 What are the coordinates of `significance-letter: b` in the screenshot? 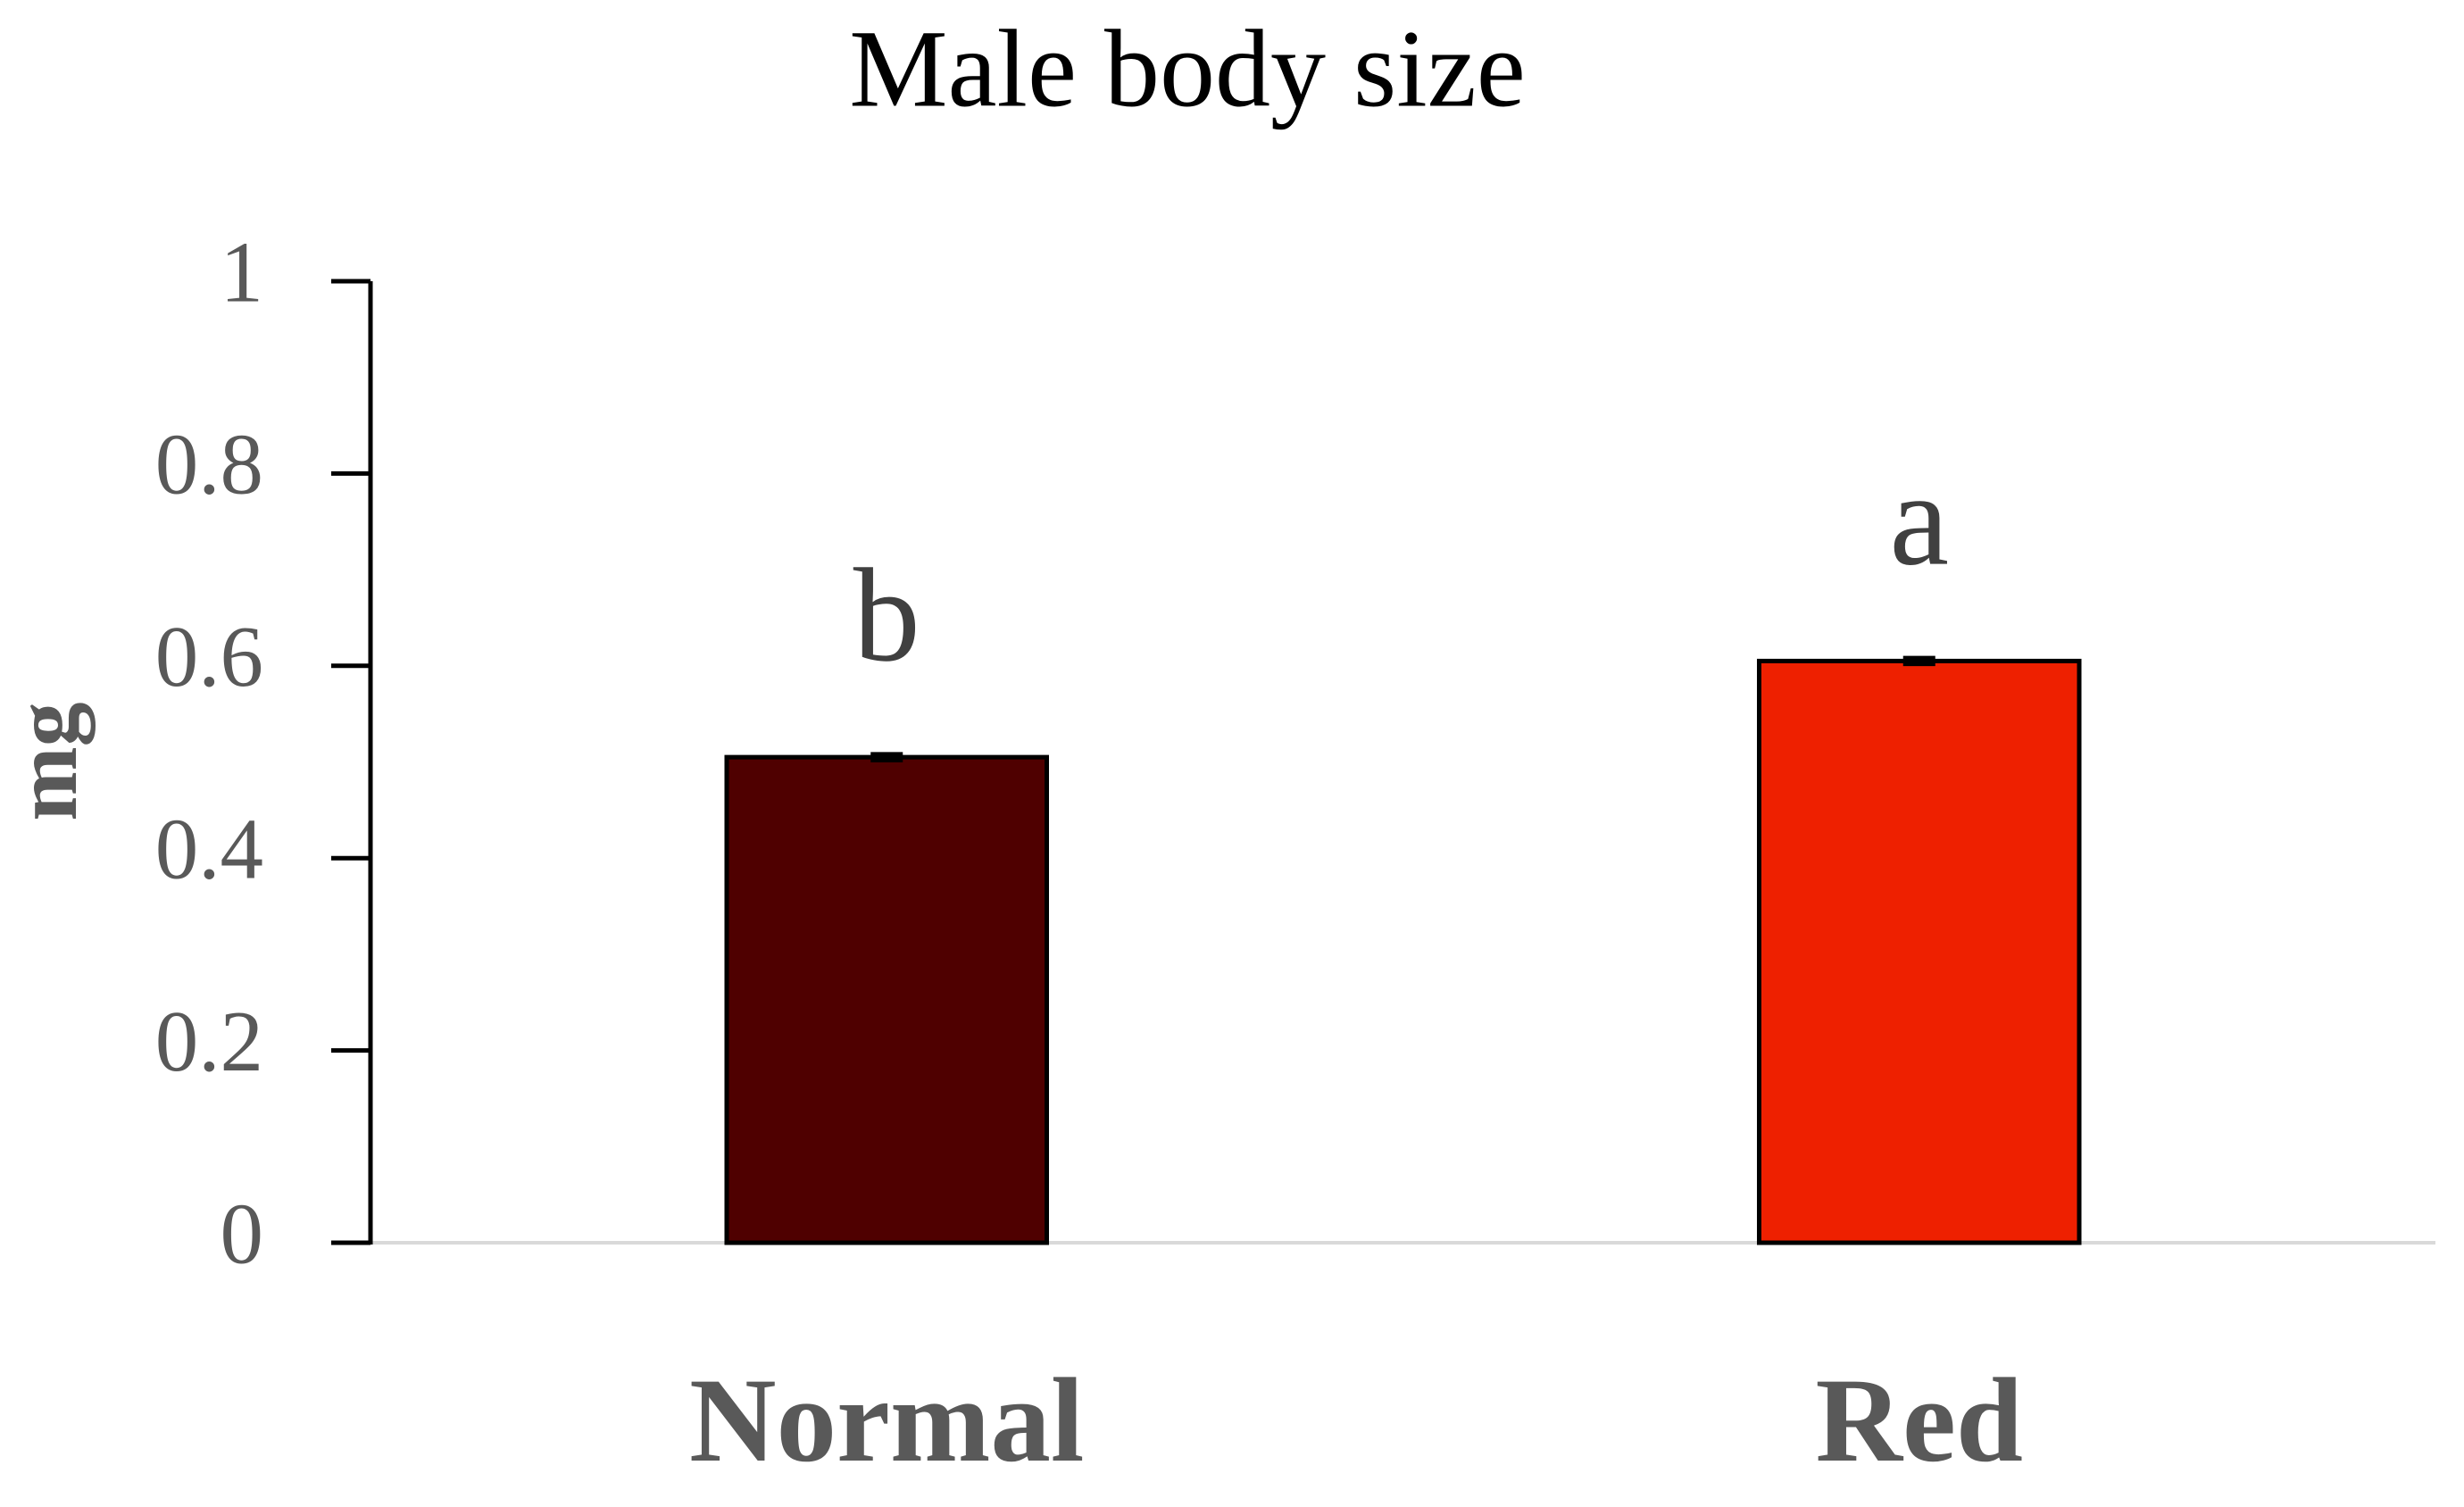 It's located at (886, 615).